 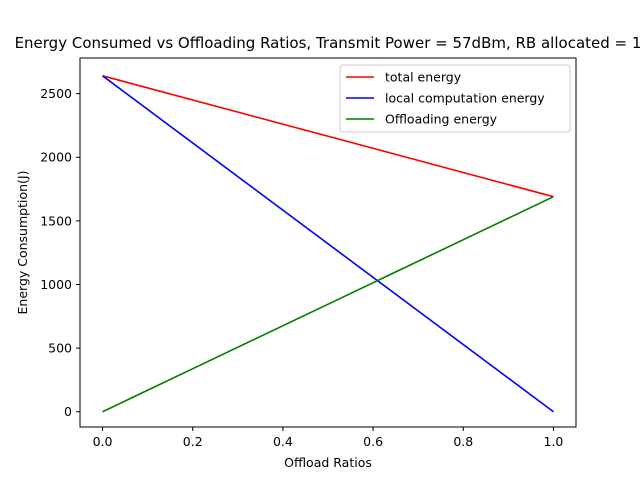 What do you see at coordinates (328, 438) in the screenshot?
I see `x-axis: 0.0 0.2 0.4 0.6 0.8 1.0` at bounding box center [328, 438].